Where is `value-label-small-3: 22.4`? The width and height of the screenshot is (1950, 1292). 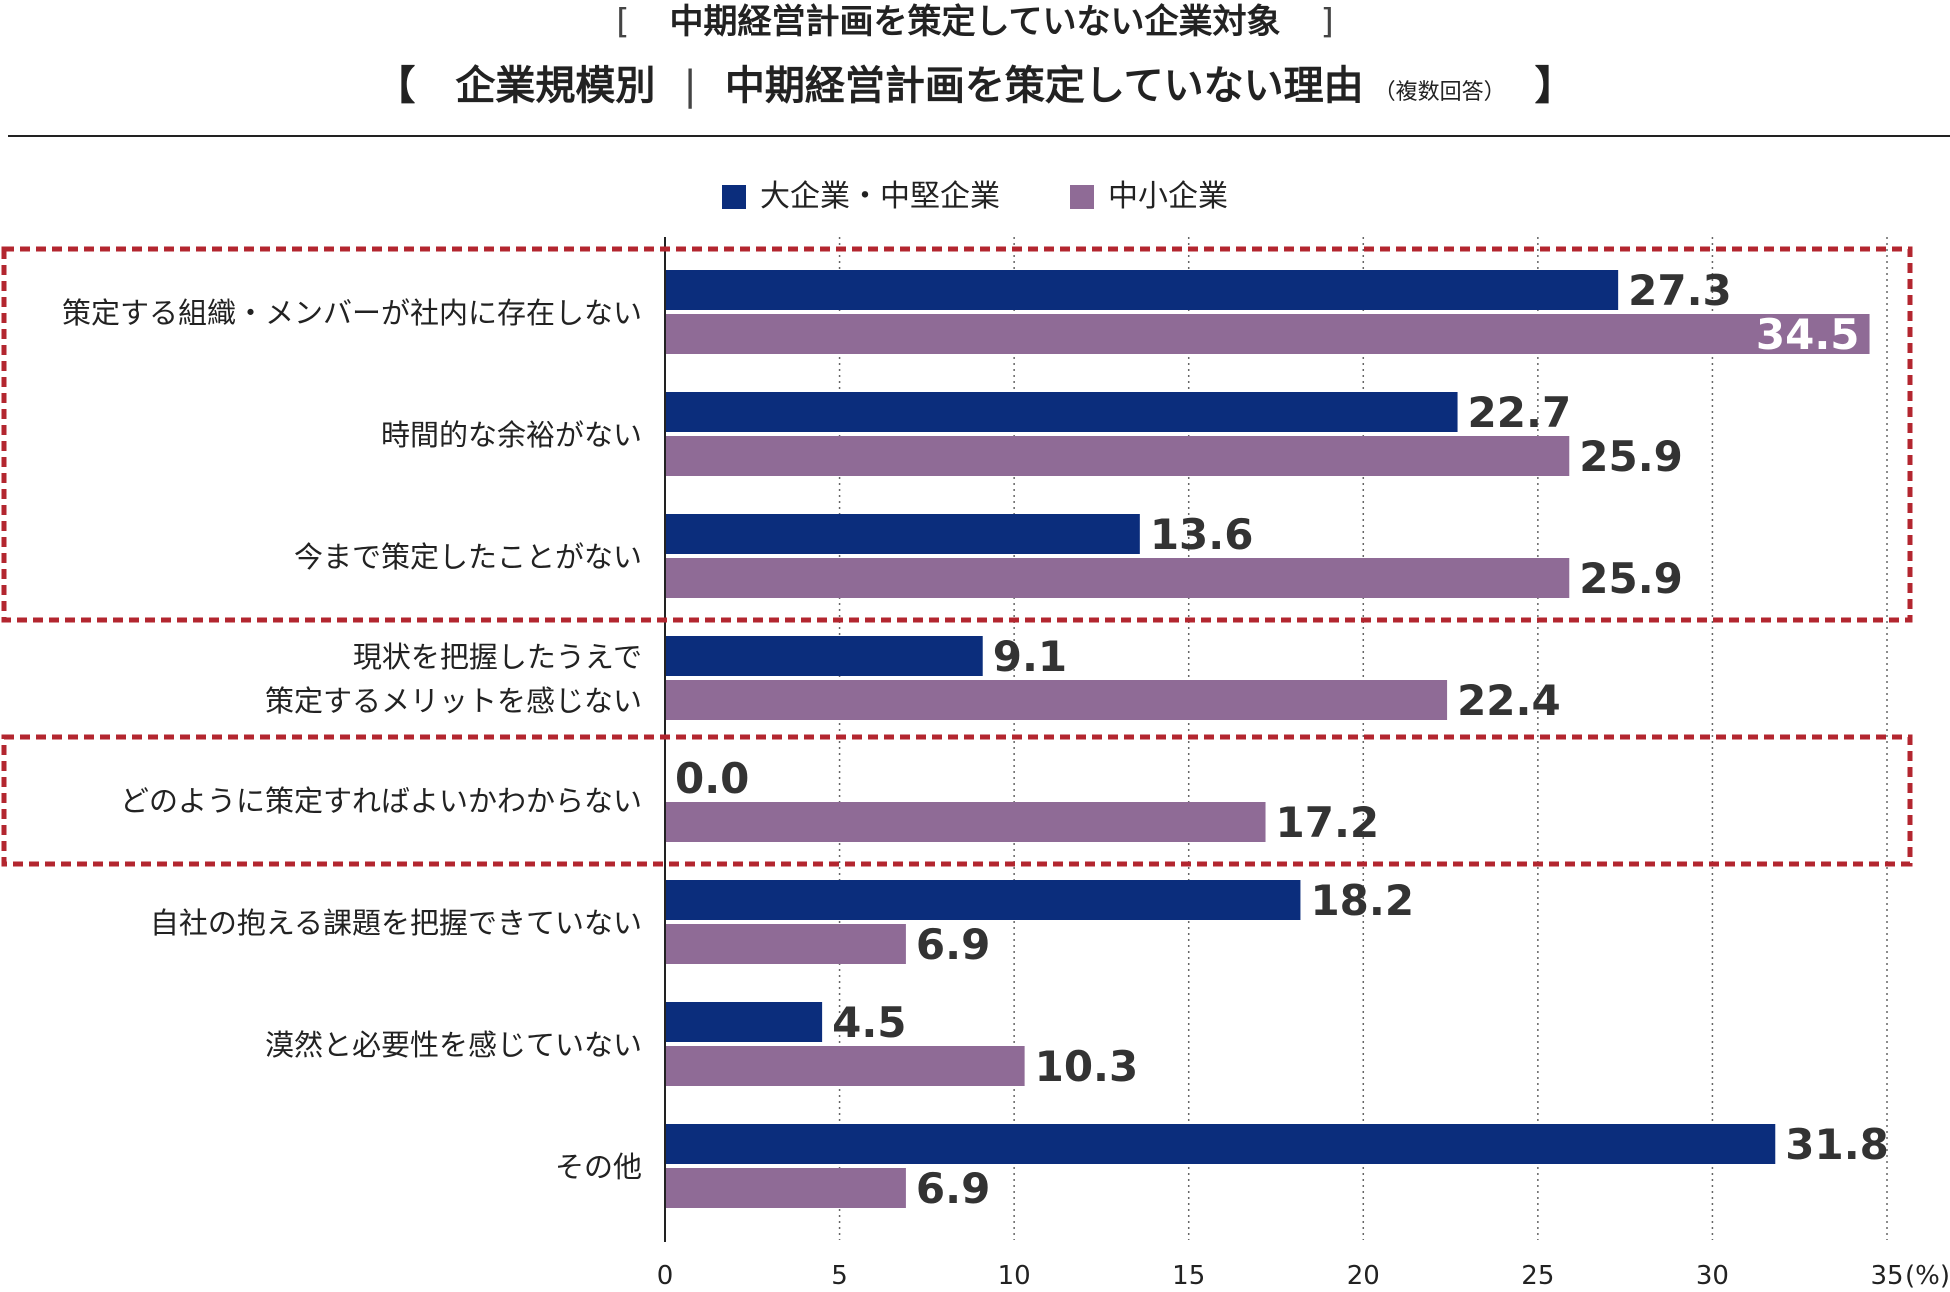
value-label-small-3: 22.4 is located at coordinates (1509, 700).